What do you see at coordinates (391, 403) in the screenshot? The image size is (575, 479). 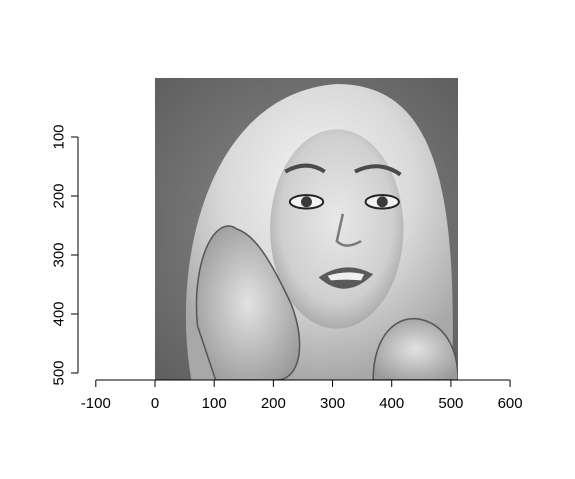 I see `x-tick-label: 400` at bounding box center [391, 403].